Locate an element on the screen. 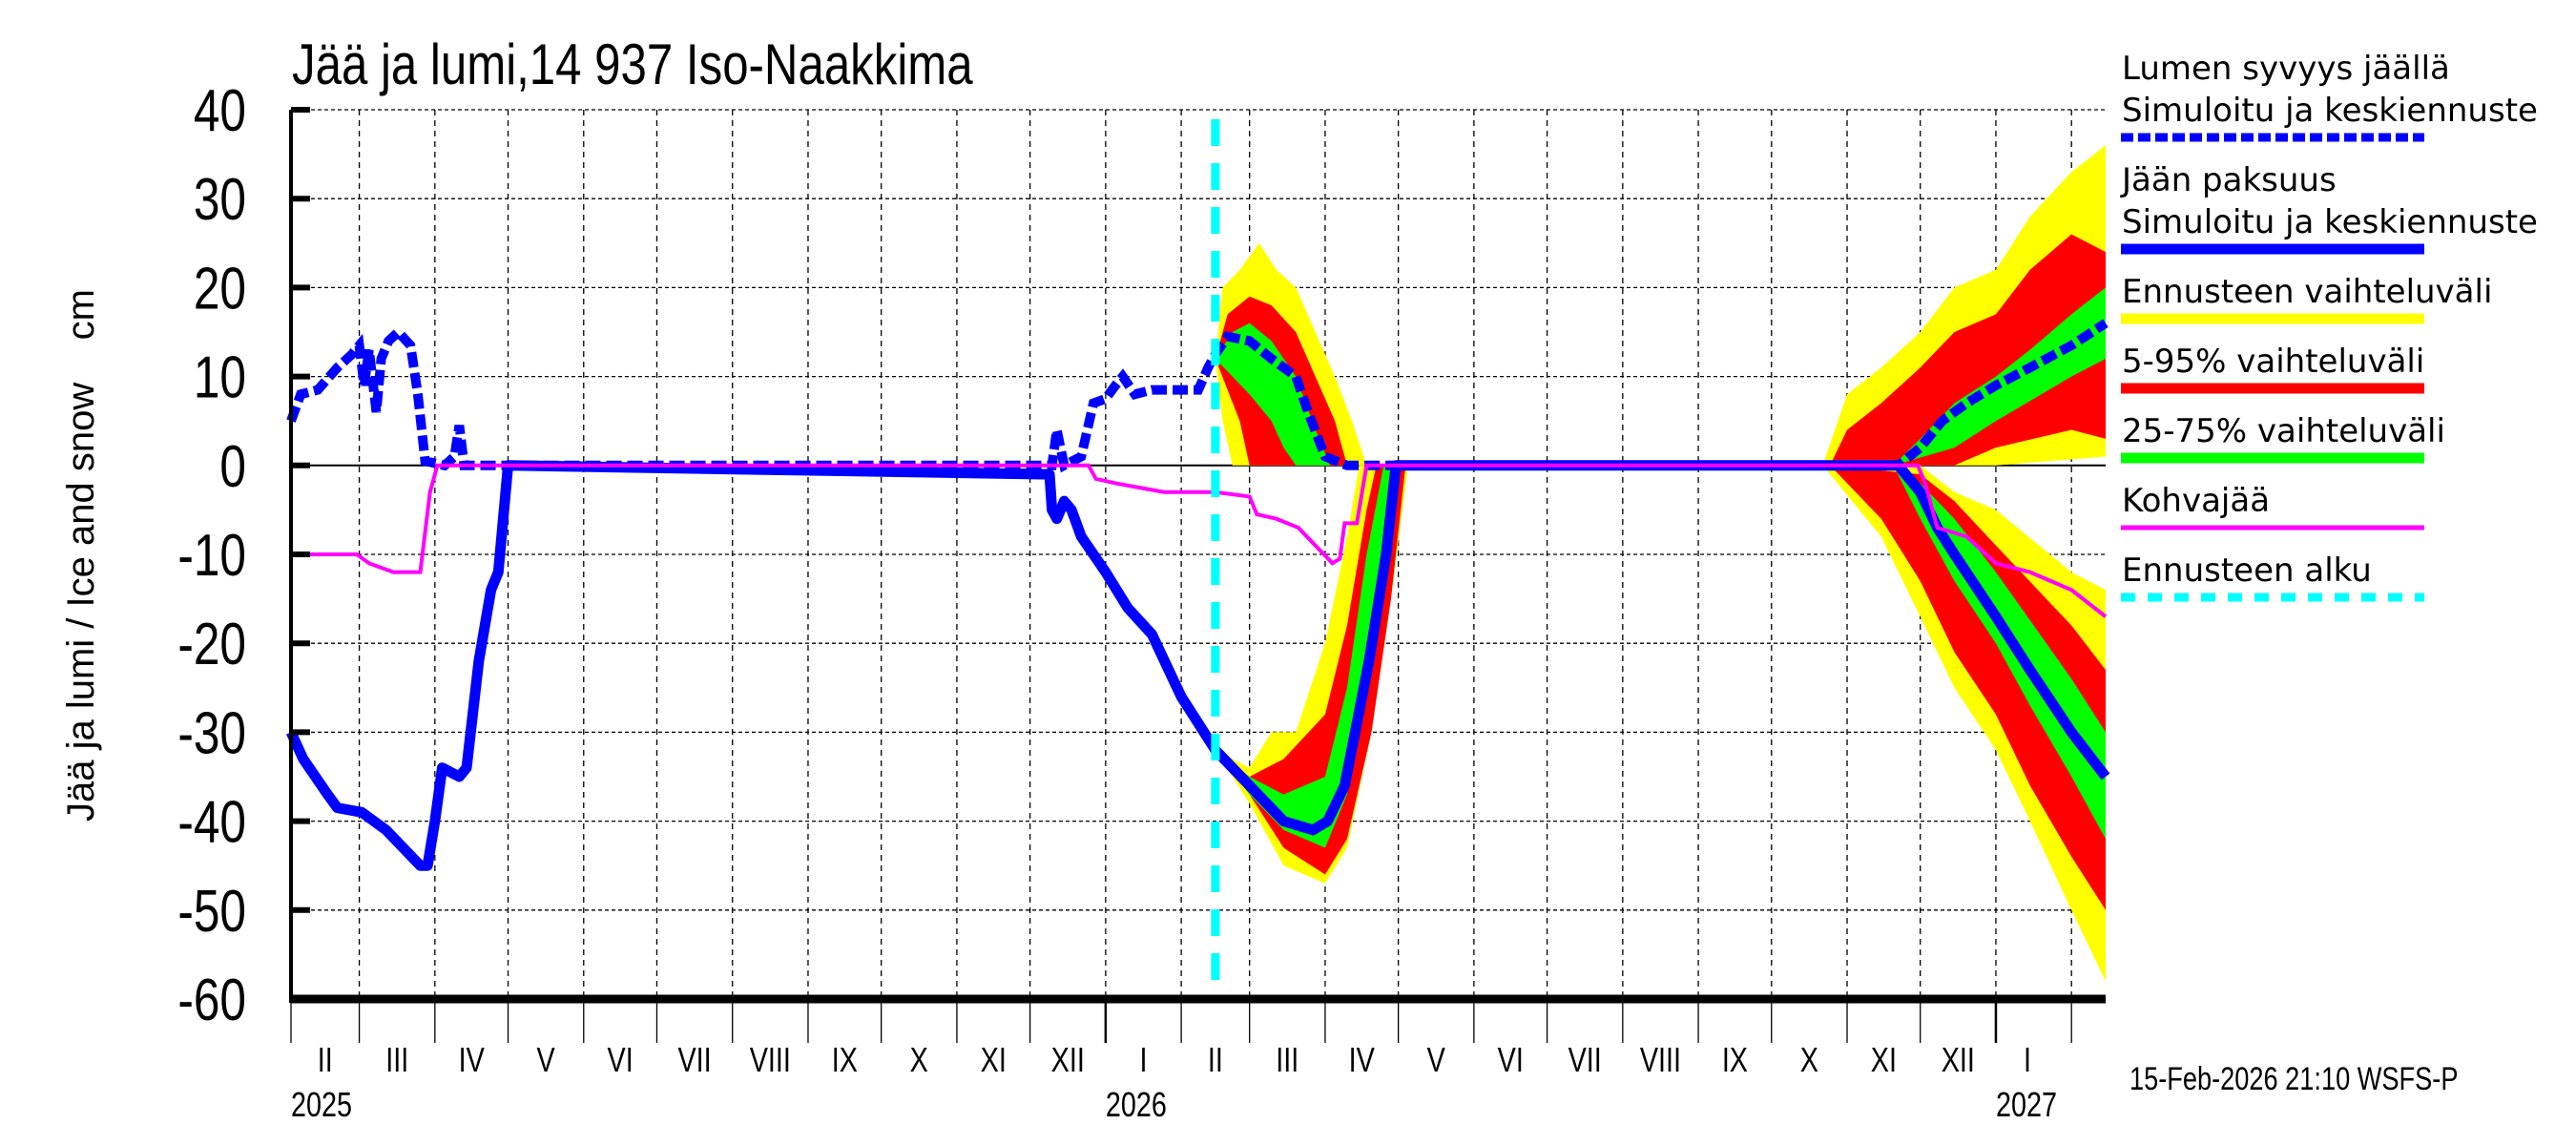 The width and height of the screenshot is (2576, 1145). timestamp: 15-Feb-2026 21:10 WSFS-P is located at coordinates (2293, 1078).